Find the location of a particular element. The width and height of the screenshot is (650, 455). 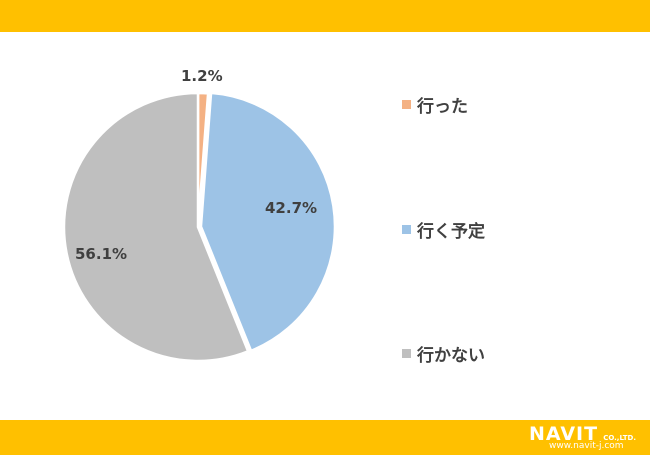

navit-logo: NAVIT CO.,LTD. www.navit-j.com is located at coordinates (582, 437).